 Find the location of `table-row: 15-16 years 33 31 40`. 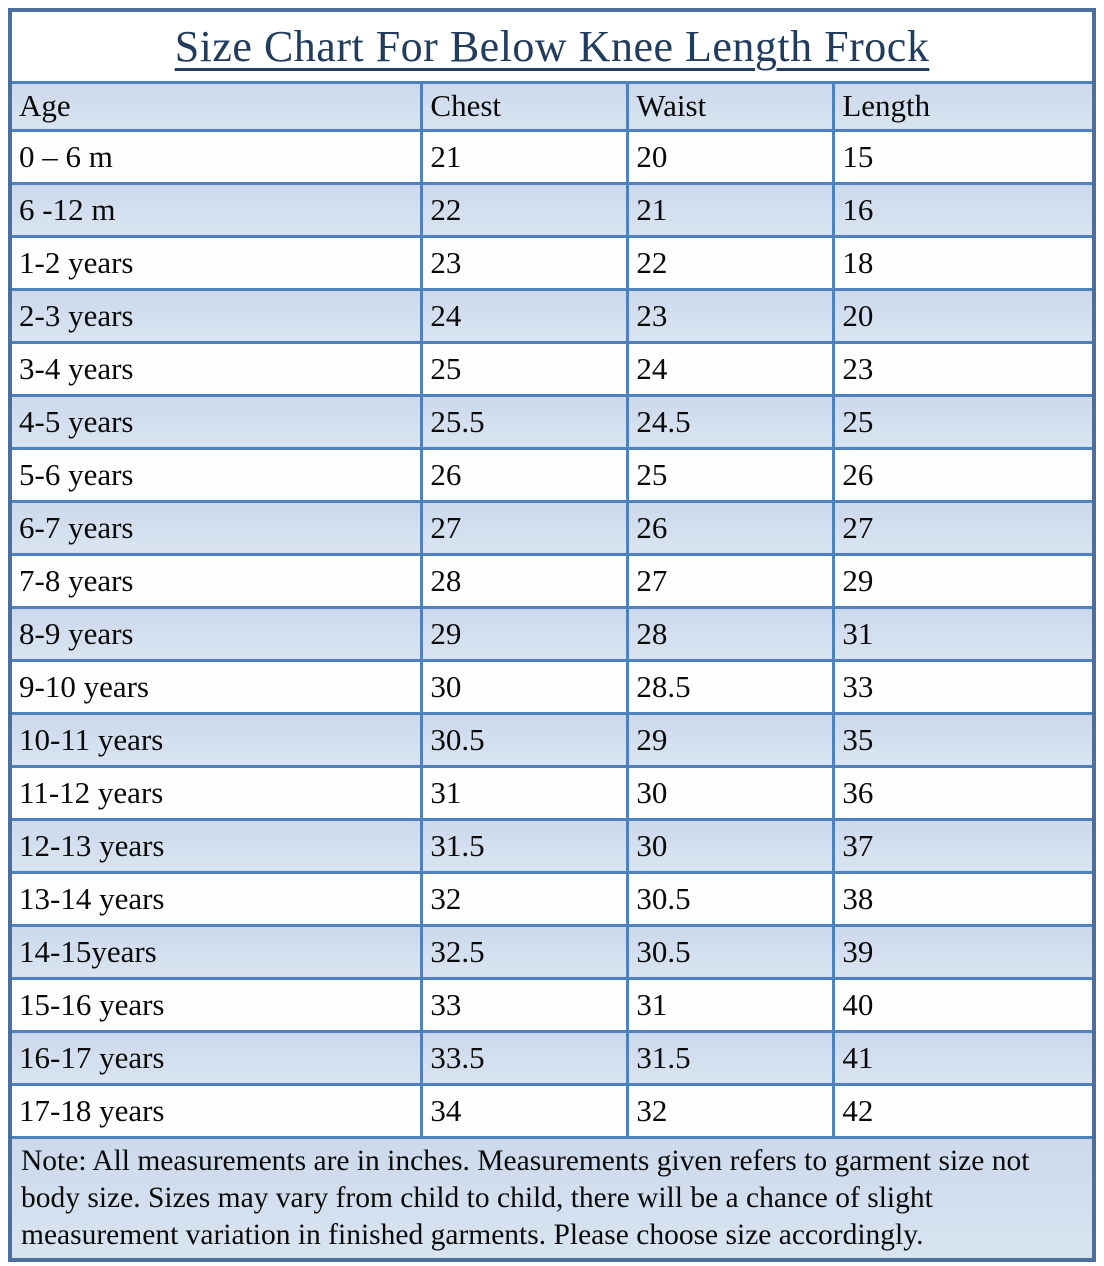

table-row: 15-16 years 33 31 40 is located at coordinates (552, 1004).